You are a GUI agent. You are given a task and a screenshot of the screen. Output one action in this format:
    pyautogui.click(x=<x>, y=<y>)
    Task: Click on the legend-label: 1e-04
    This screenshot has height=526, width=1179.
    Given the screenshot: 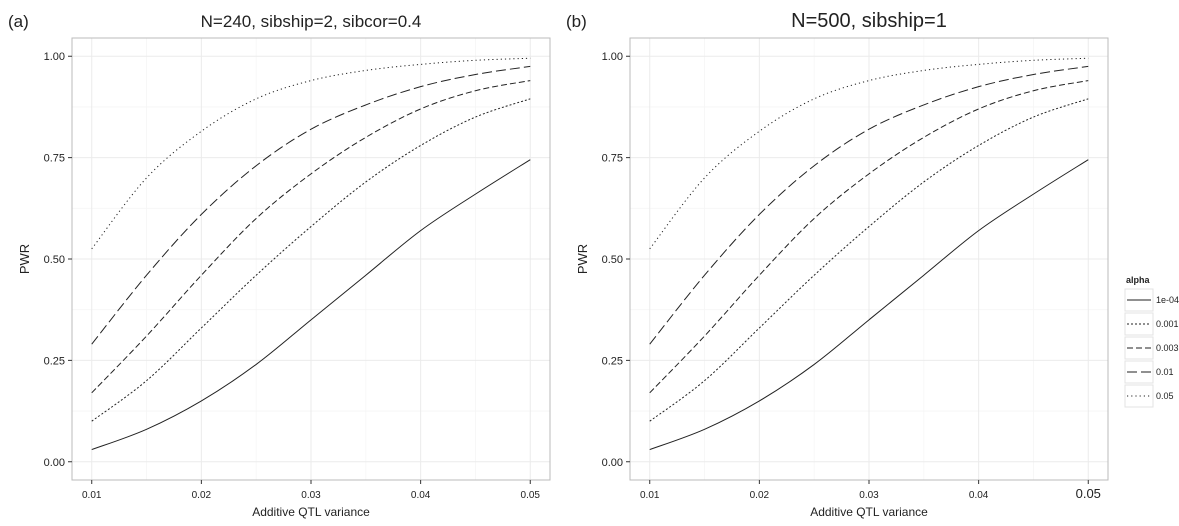 What is the action you would take?
    pyautogui.click(x=1167, y=300)
    